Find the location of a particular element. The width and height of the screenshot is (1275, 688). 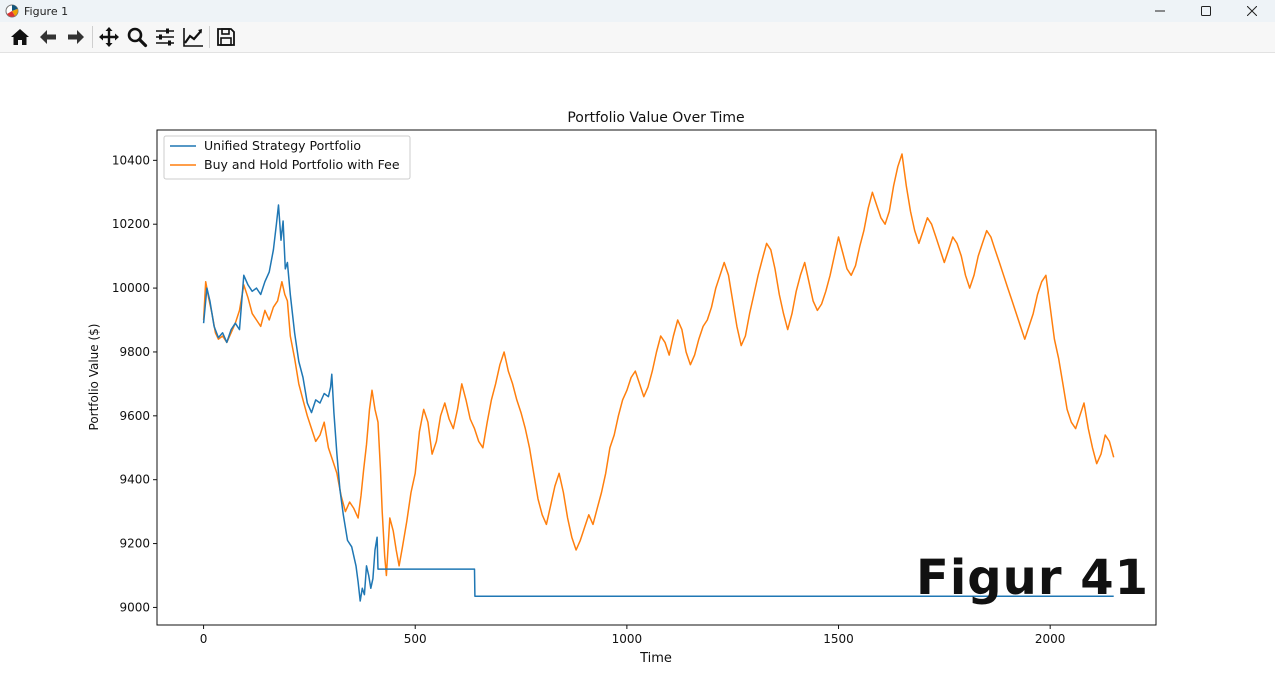

window-title: Figure 1 is located at coordinates (46, 11).